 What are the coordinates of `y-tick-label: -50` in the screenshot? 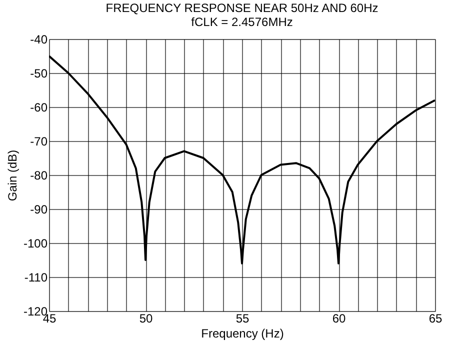 It's located at (39, 73).